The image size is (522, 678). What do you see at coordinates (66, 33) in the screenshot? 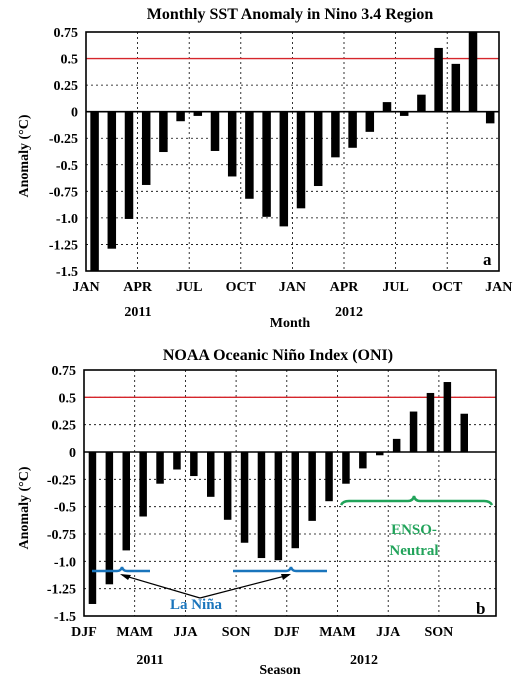
I see `ytick-label-a-0: 0.75` at bounding box center [66, 33].